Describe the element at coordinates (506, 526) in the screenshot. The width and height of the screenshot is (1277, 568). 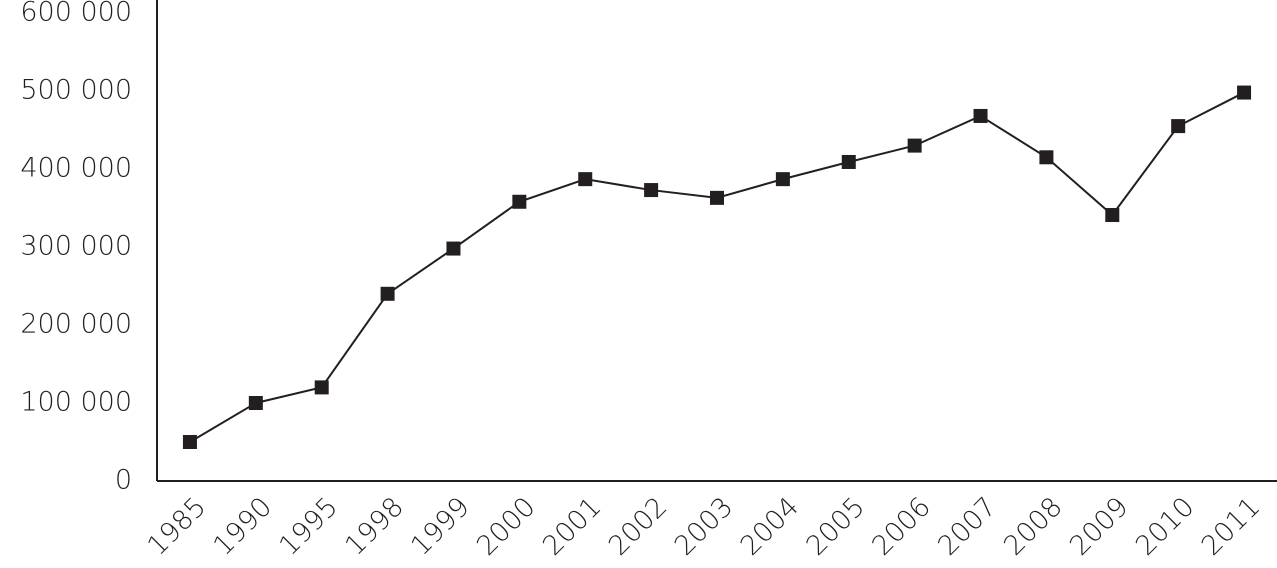
I see `x-tick-label: 2000` at that location.